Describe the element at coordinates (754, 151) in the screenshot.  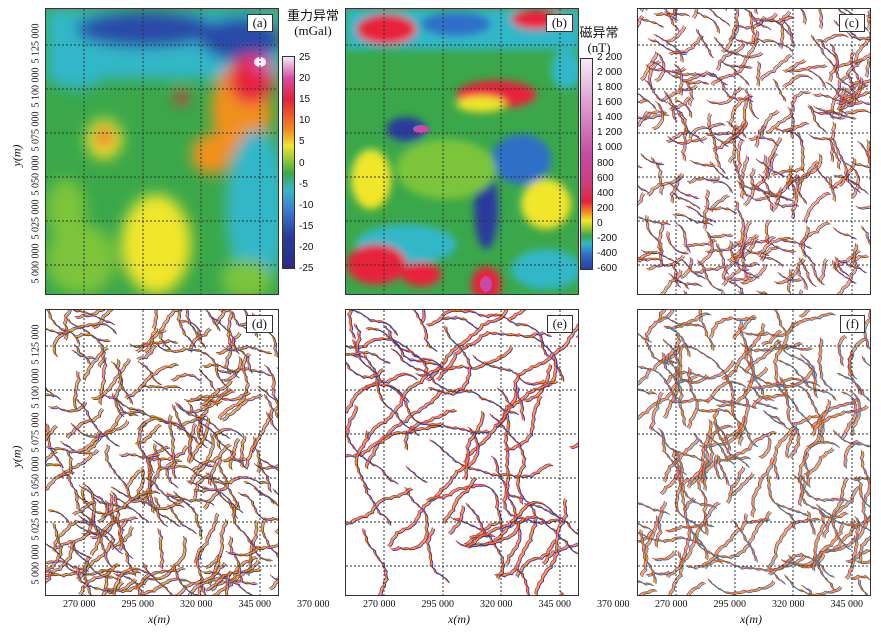
I see `panel-c-edge-map: (c)` at that location.